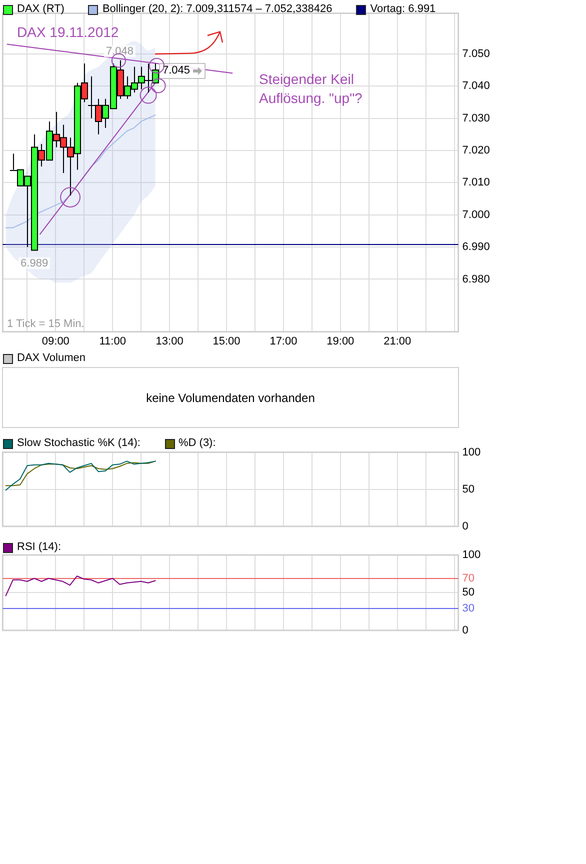 The width and height of the screenshot is (586, 864). What do you see at coordinates (403, 9) in the screenshot?
I see `legend-label: Vortag: 6.991` at bounding box center [403, 9].